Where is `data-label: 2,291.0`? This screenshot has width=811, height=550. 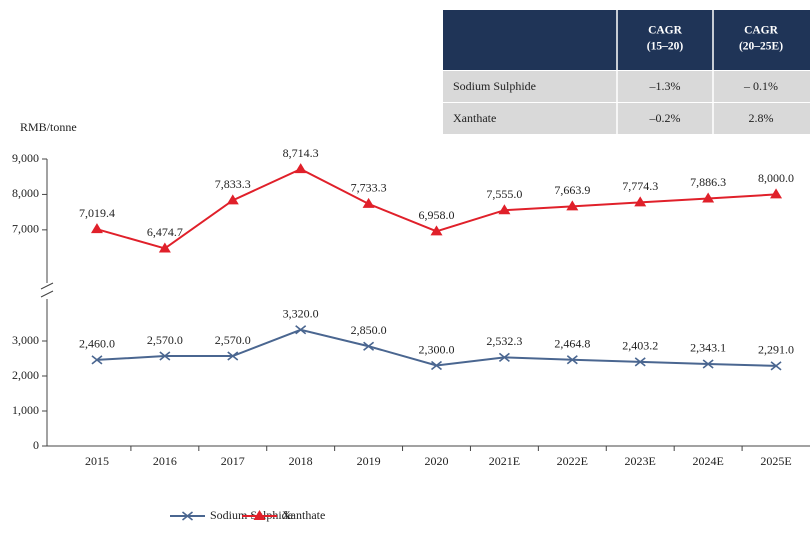 data-label: 2,291.0 is located at coordinates (776, 350).